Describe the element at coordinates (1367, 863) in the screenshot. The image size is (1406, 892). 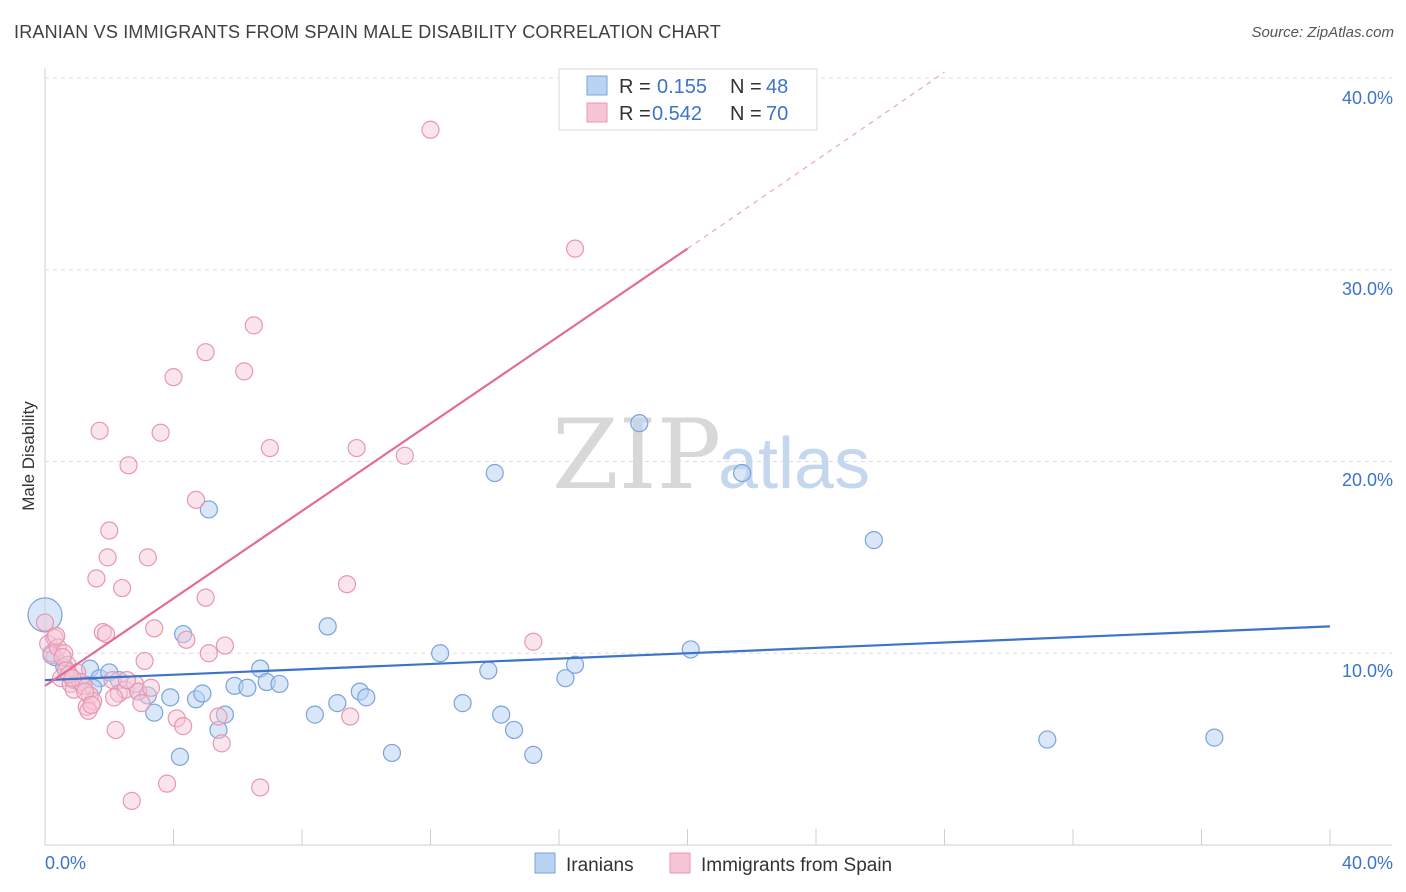
I see `x-tick-label: 40.0%` at that location.